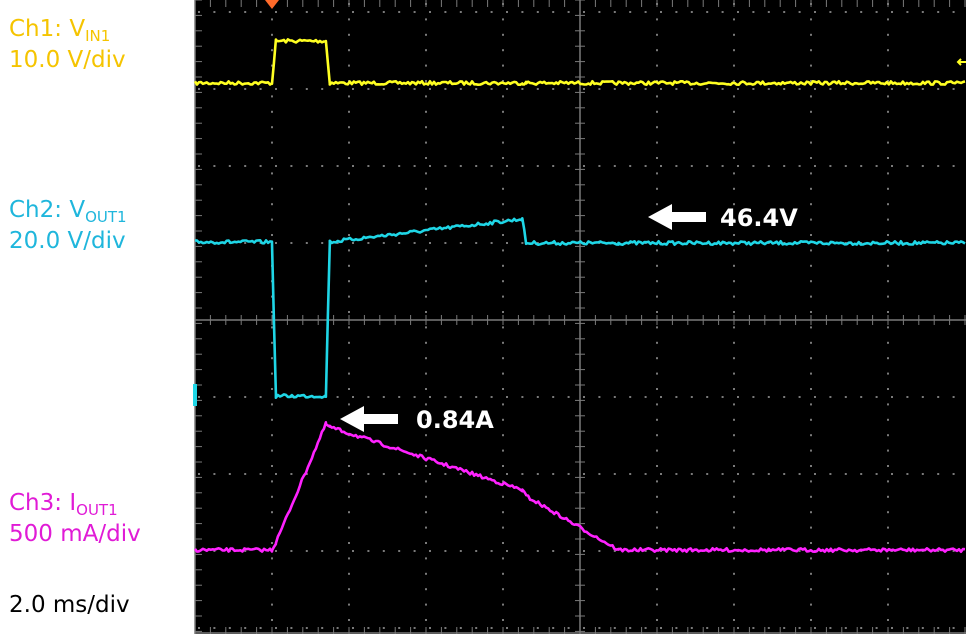 The image size is (966, 634). I want to click on ch2-subscript: OUT1, so click(106, 217).